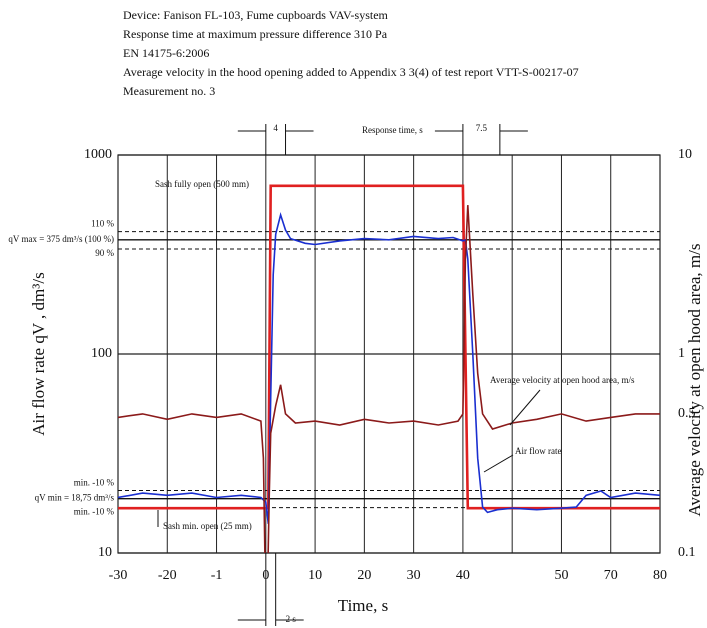  Describe the element at coordinates (102, 224) in the screenshot. I see `reference-label: 110 %` at that location.